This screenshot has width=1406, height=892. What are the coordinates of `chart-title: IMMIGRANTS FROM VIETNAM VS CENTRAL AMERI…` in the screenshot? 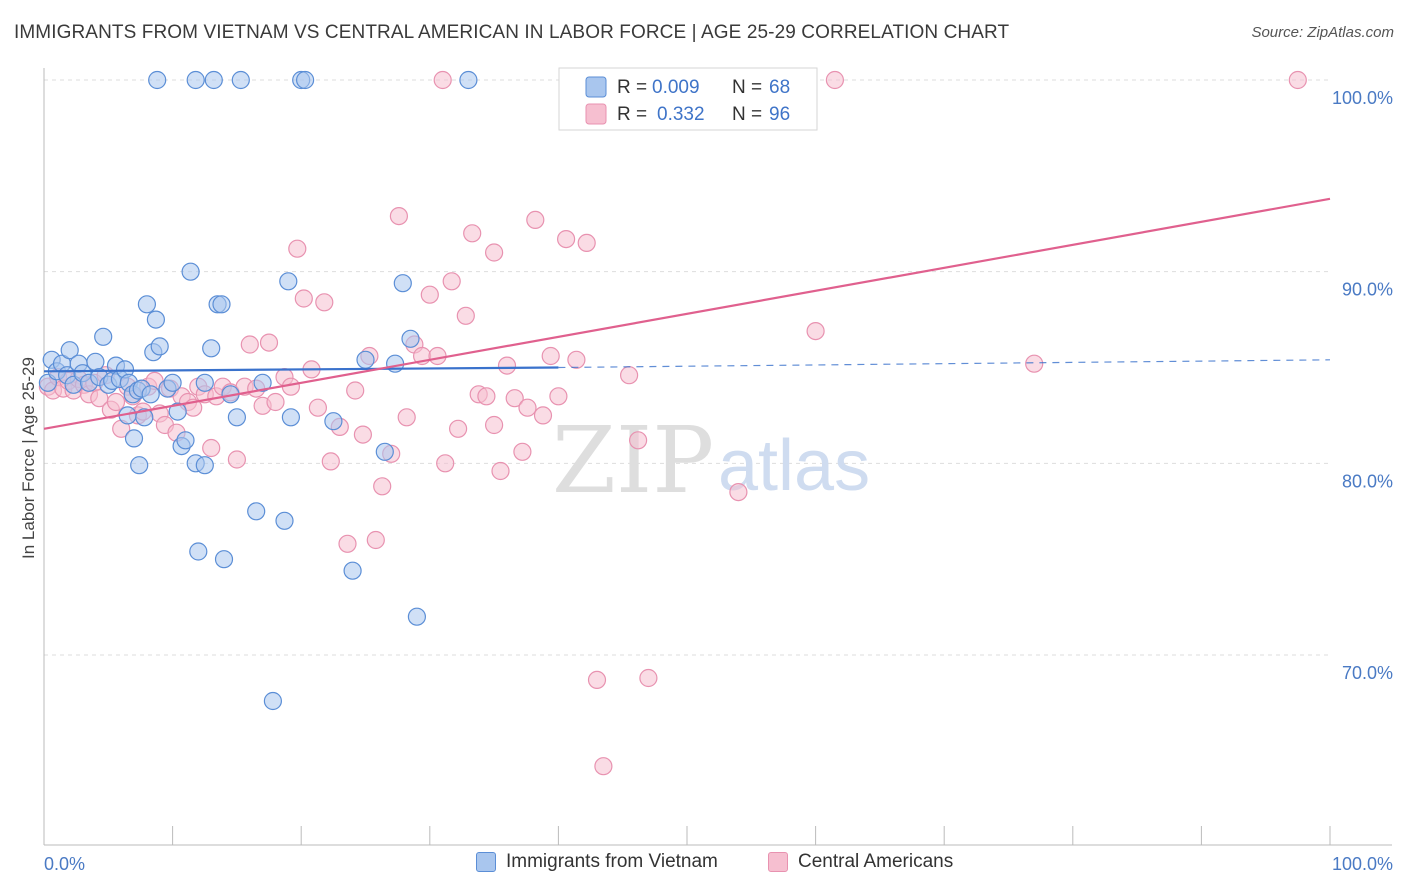 It's located at (512, 32).